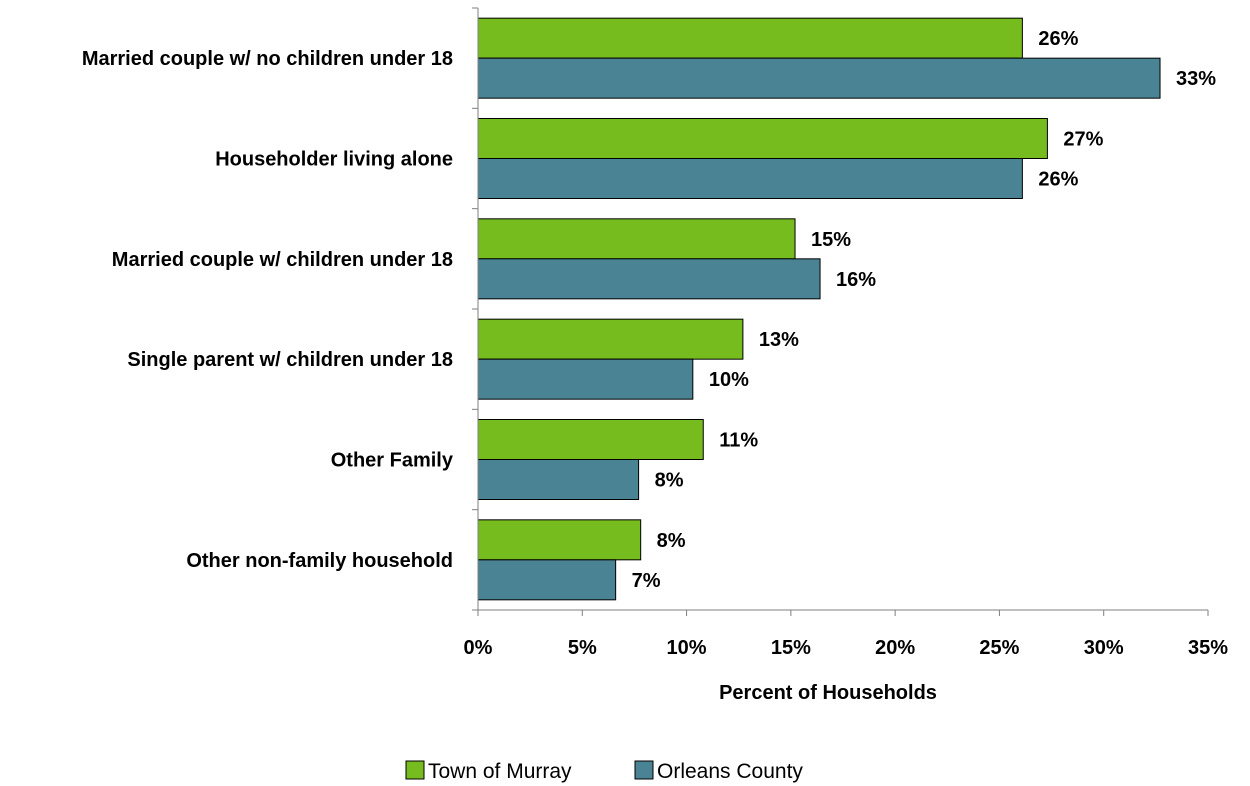 This screenshot has height=786, width=1250. What do you see at coordinates (392, 461) in the screenshot?
I see `category-label: Other Family` at bounding box center [392, 461].